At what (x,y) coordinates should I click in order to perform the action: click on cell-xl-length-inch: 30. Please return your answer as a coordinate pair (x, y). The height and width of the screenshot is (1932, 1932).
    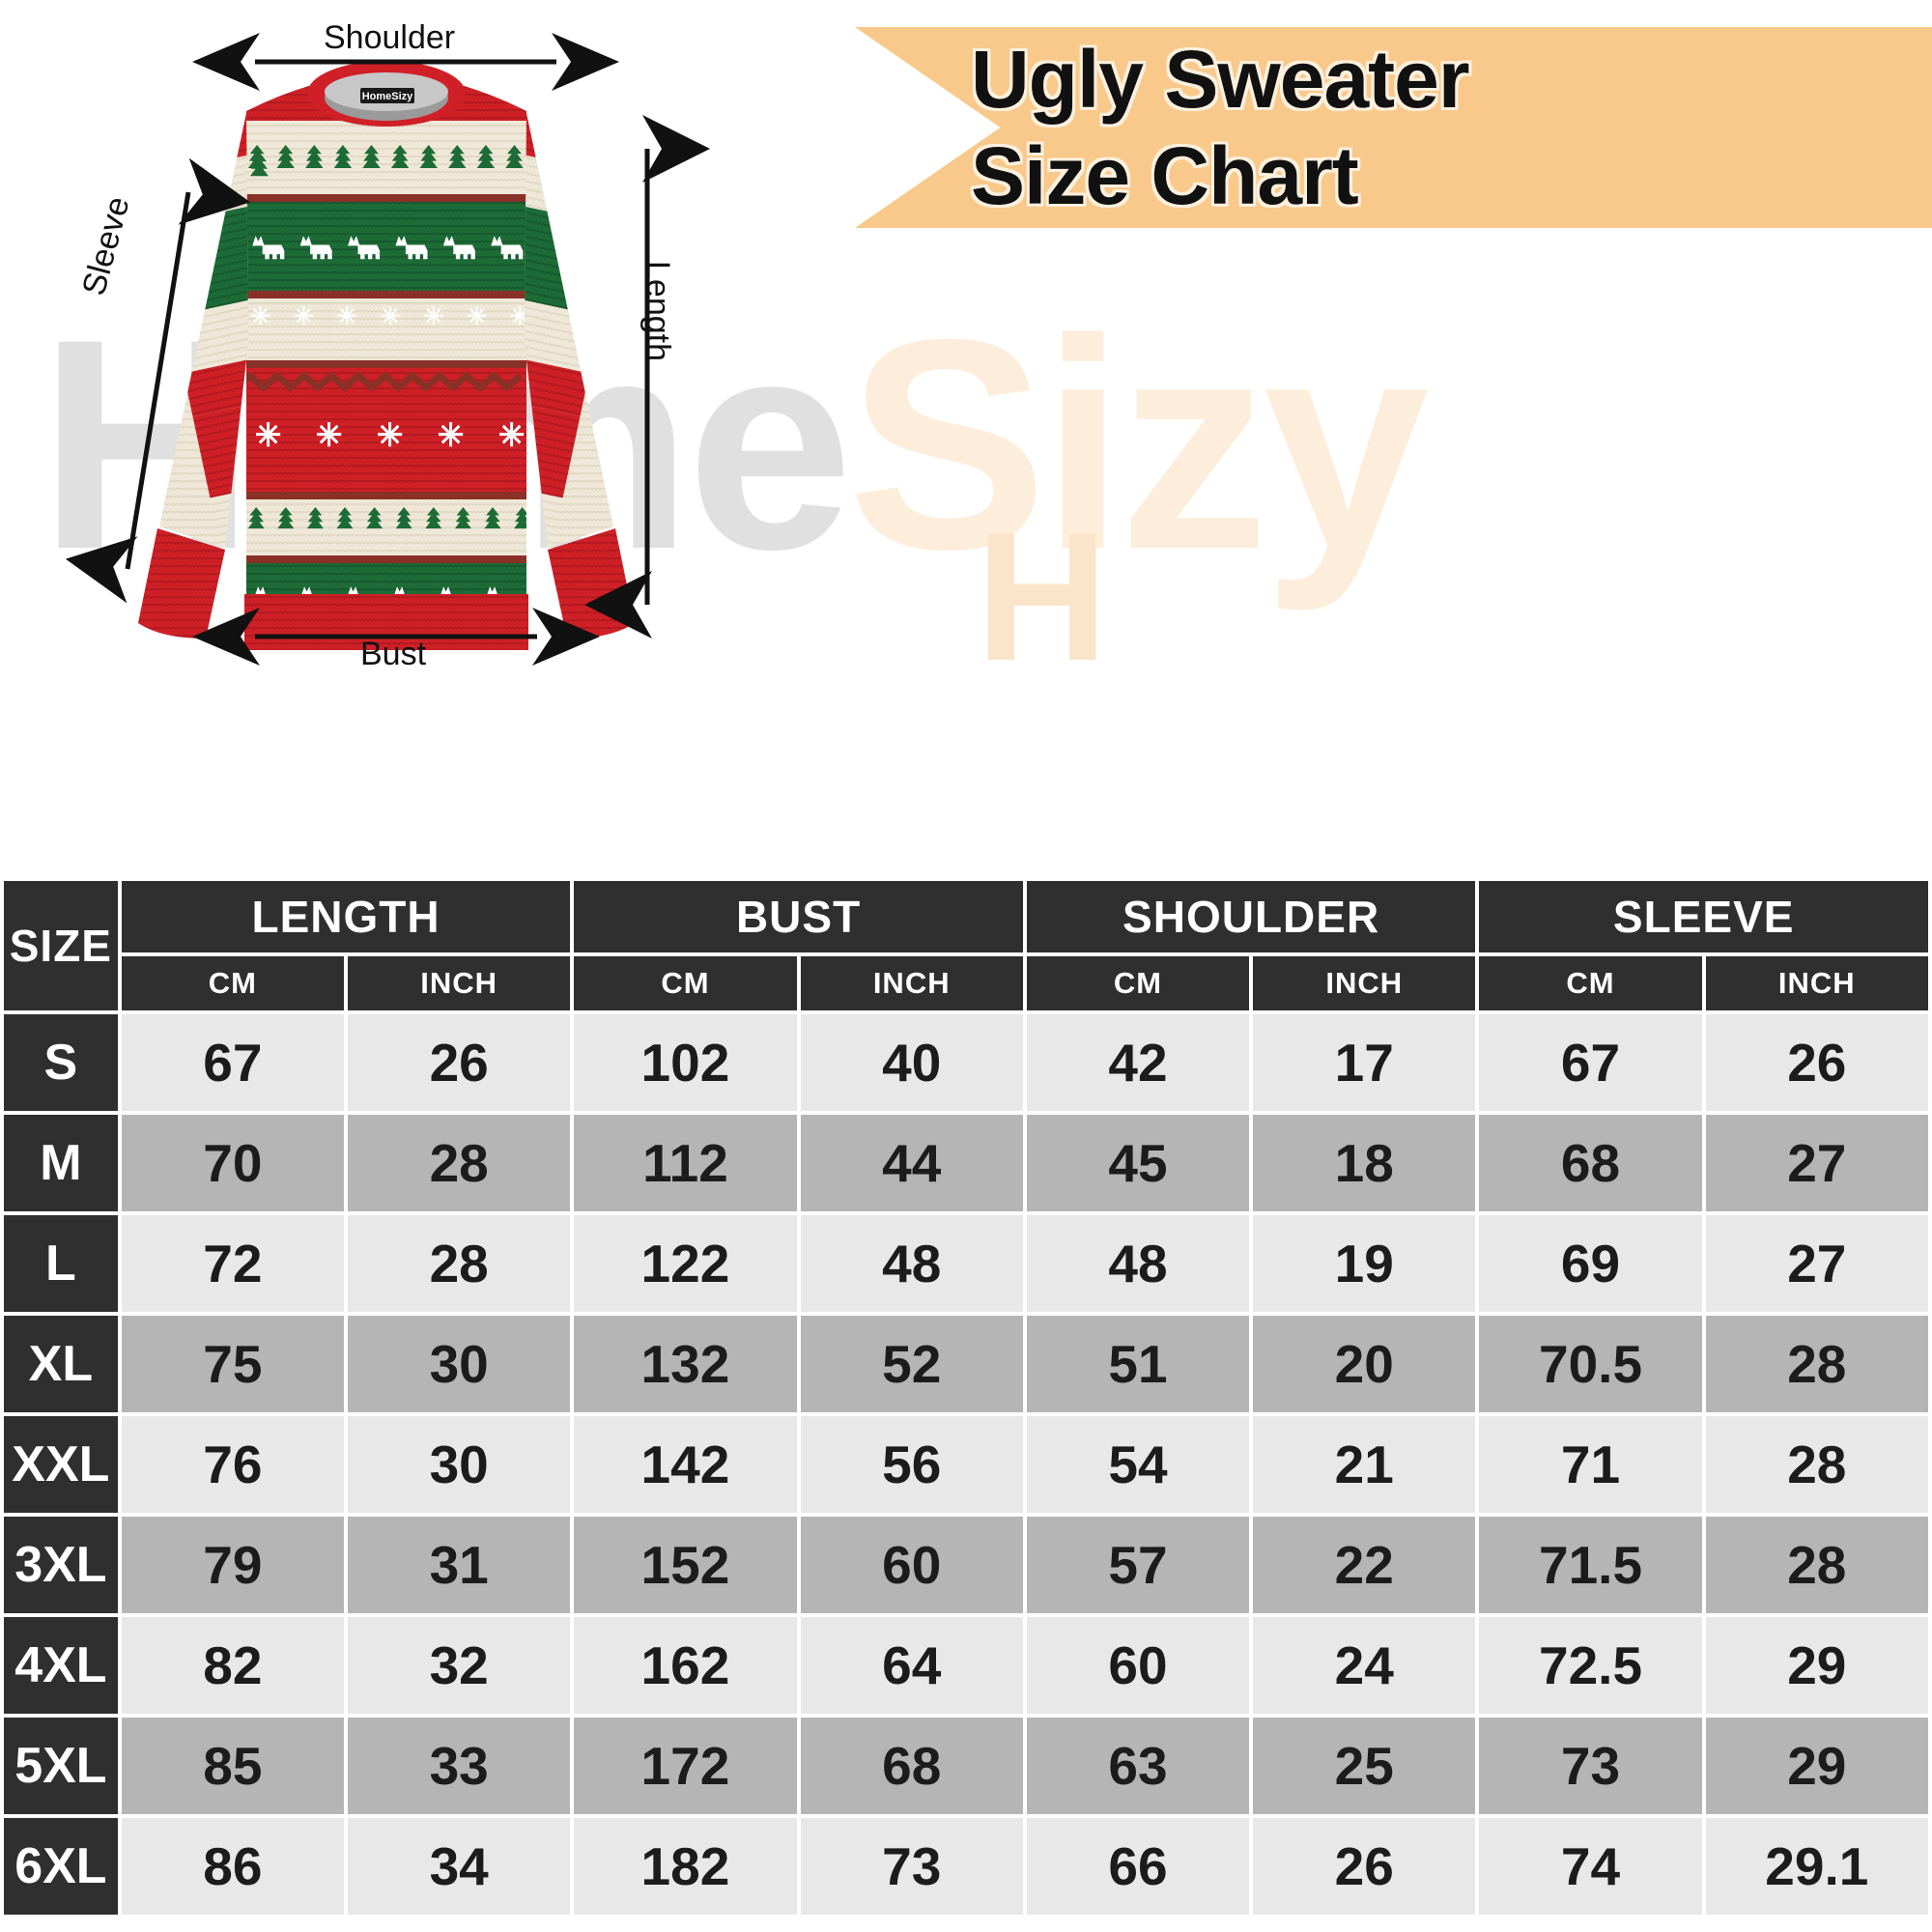
    Looking at the image, I should click on (459, 1364).